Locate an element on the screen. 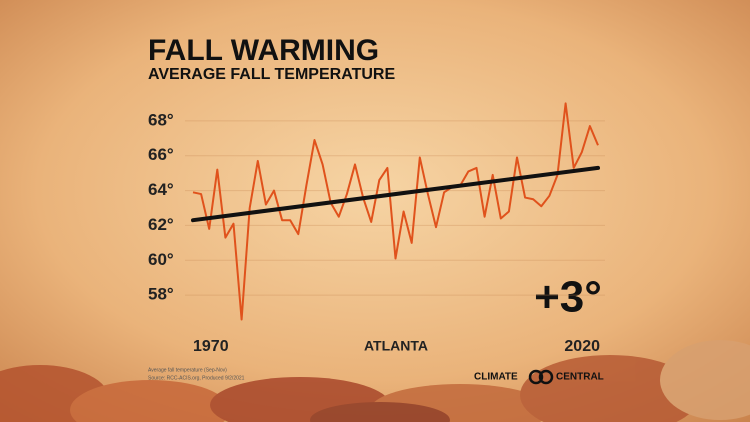 Image resolution: width=750 pixels, height=422 pixels. annotation: +3° is located at coordinates (568, 297).